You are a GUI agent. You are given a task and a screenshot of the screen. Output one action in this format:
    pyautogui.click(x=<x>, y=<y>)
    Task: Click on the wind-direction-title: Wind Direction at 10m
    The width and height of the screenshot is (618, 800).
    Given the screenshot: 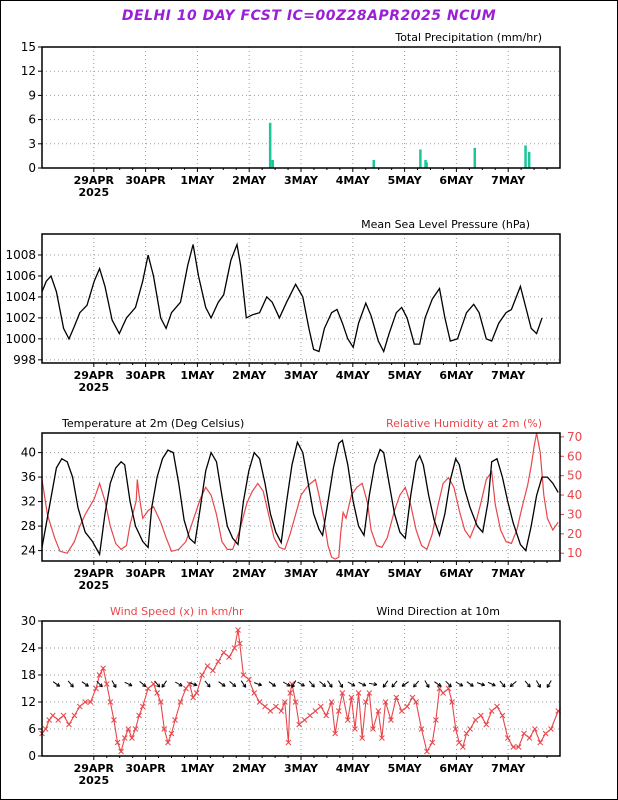 What is the action you would take?
    pyautogui.click(x=438, y=611)
    